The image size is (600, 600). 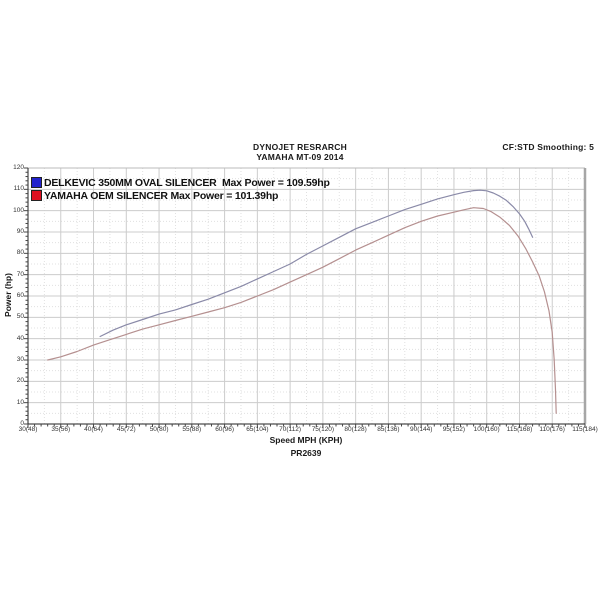 I want to click on x-tick-label: 40(64), so click(x=93, y=429).